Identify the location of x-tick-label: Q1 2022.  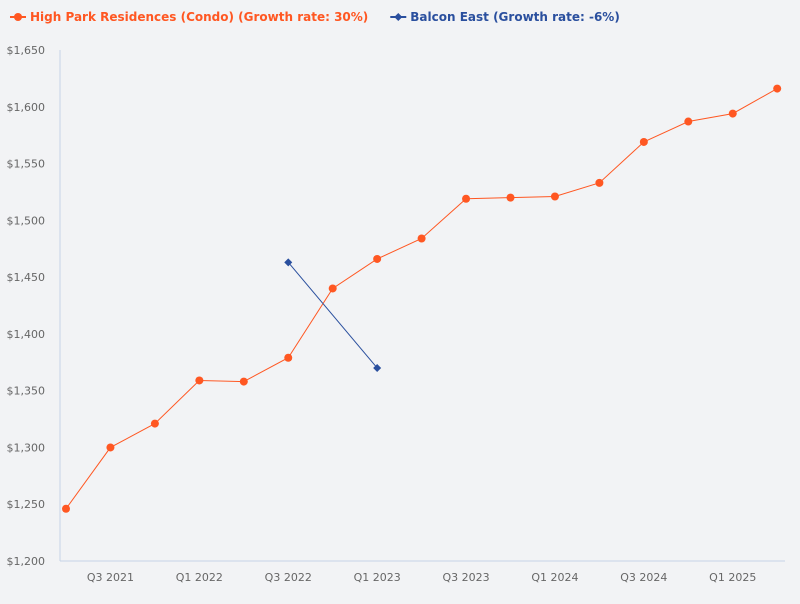
(199, 577).